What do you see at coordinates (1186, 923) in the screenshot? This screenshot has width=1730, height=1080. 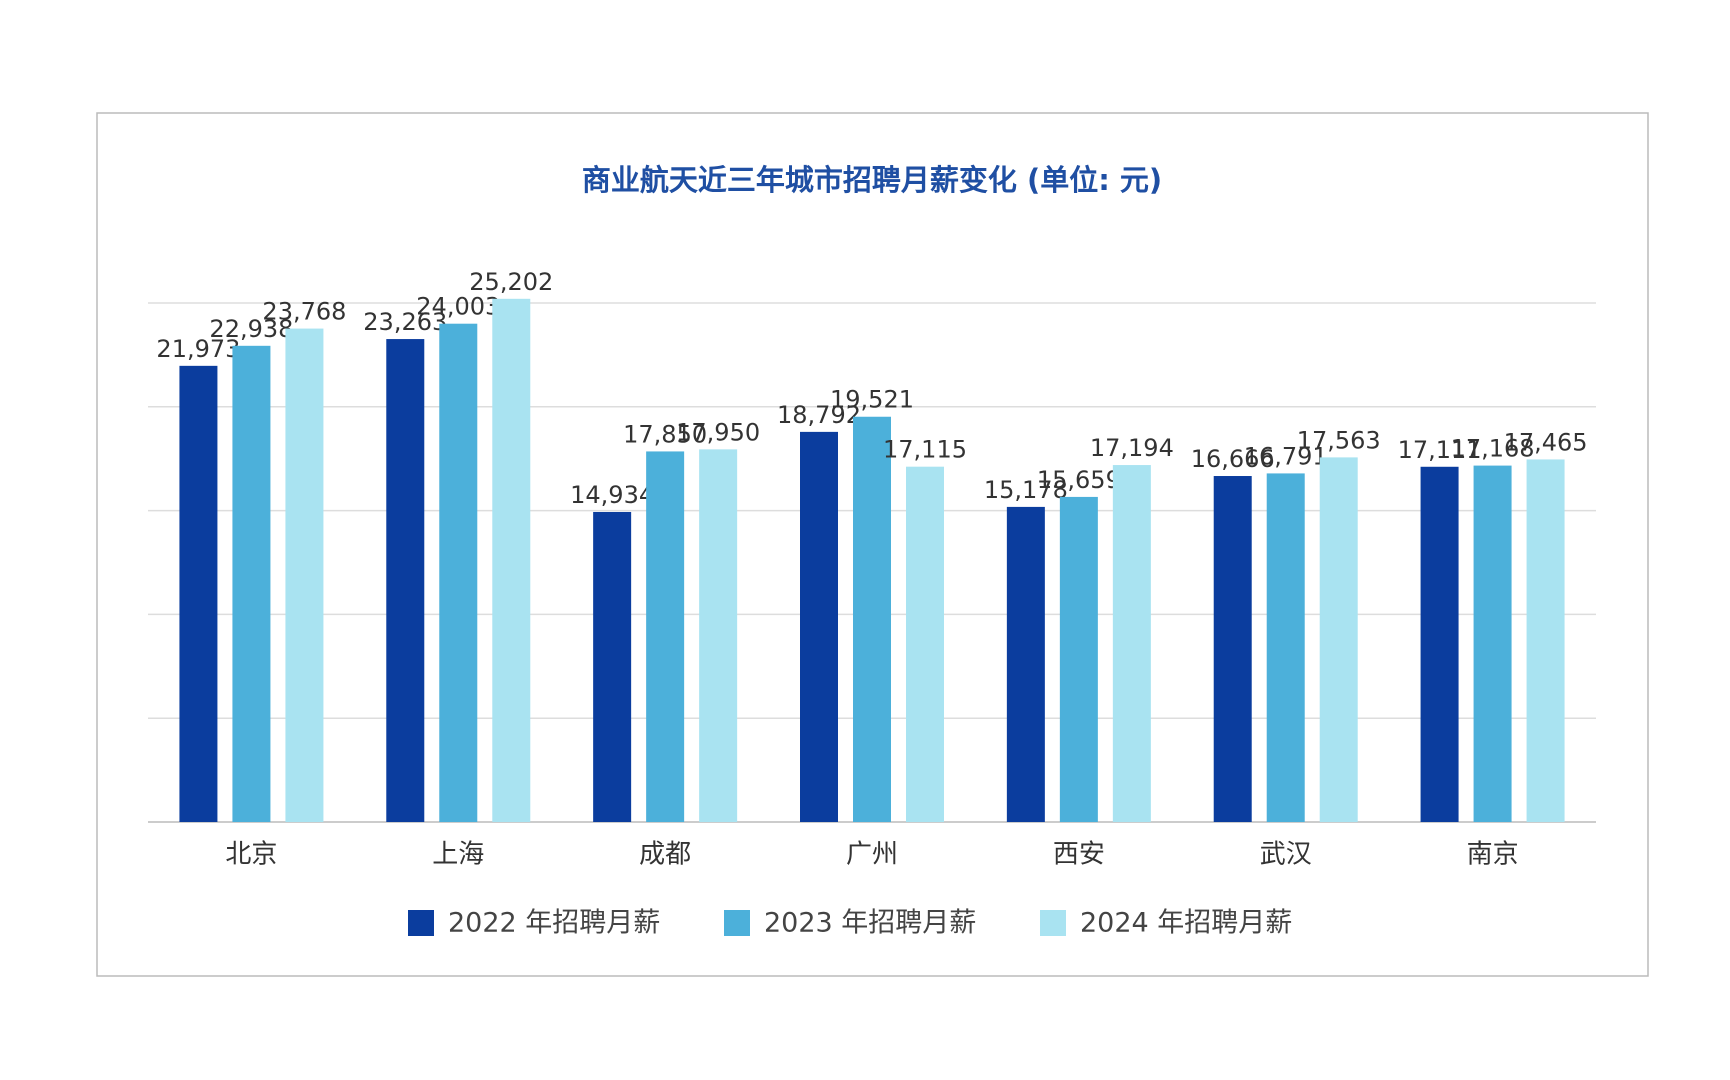 I see `legend-label: 2024 年招聘月薪` at bounding box center [1186, 923].